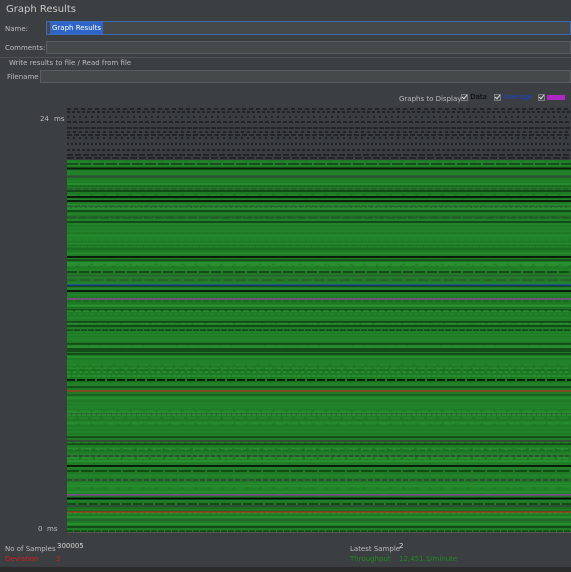 This screenshot has height=572, width=571. Describe the element at coordinates (17, 29) in the screenshot. I see `name-label: Name:` at that location.